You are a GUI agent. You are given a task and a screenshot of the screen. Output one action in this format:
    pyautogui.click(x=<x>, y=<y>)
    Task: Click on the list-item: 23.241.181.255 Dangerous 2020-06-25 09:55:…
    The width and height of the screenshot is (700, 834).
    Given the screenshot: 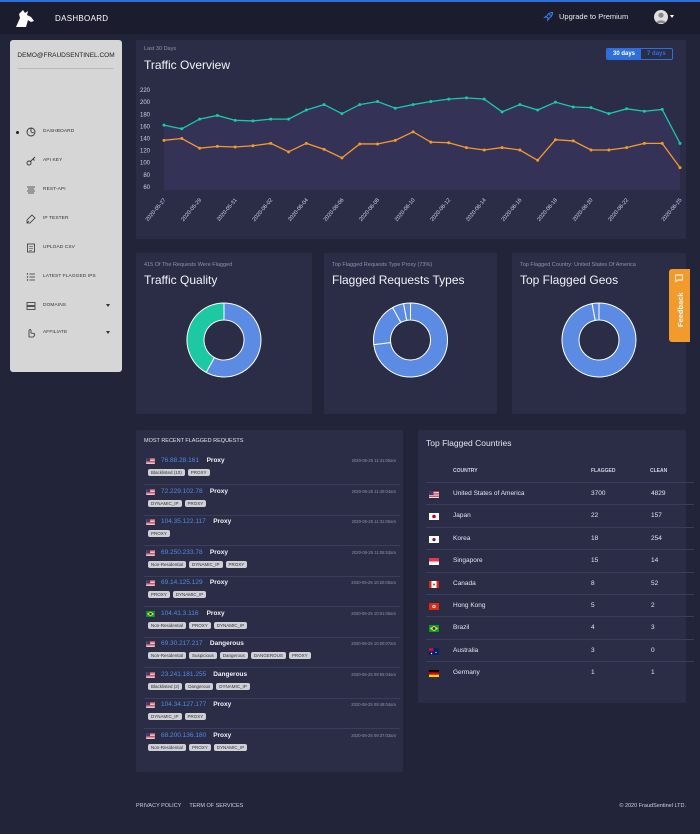 What is the action you would take?
    pyautogui.click(x=272, y=685)
    